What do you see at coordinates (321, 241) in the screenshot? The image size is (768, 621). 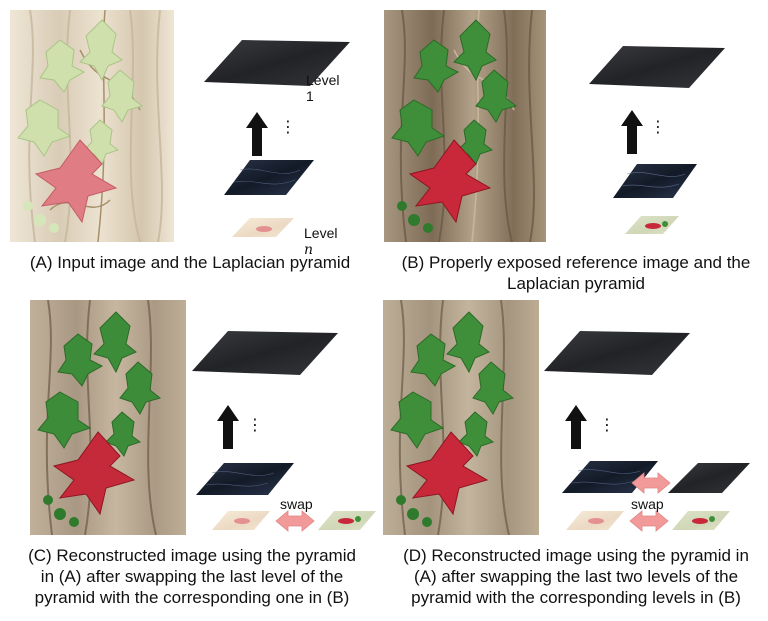 I see `level-n-label: Level n` at bounding box center [321, 241].